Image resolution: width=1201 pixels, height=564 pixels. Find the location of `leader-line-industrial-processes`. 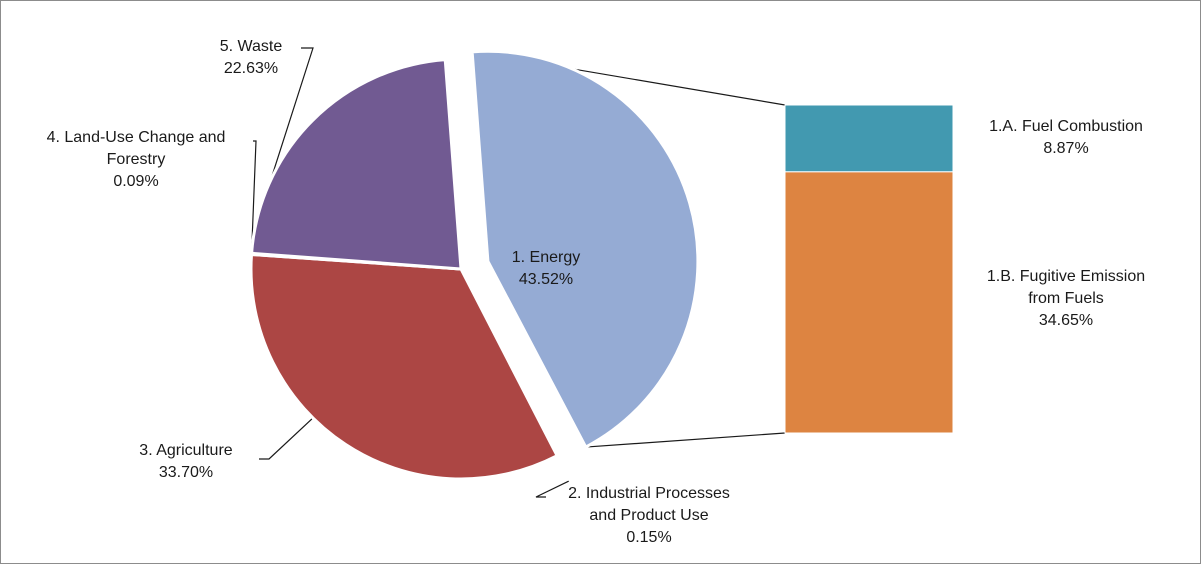

leader-line-industrial-processes is located at coordinates (553, 488).